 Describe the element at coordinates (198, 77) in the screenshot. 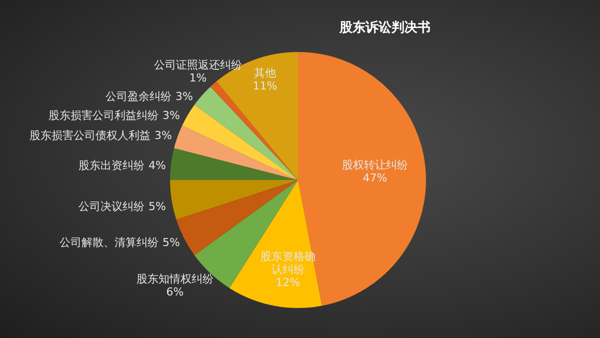

I see `data-label: 1%` at that location.